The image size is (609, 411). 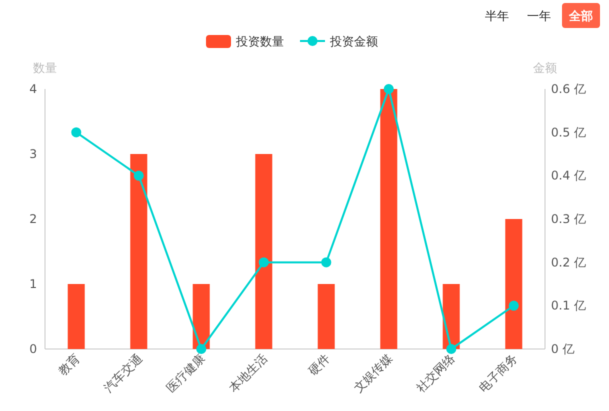 What do you see at coordinates (568, 305) in the screenshot?
I see `y2-tick-label: 0.1 亿` at bounding box center [568, 305].